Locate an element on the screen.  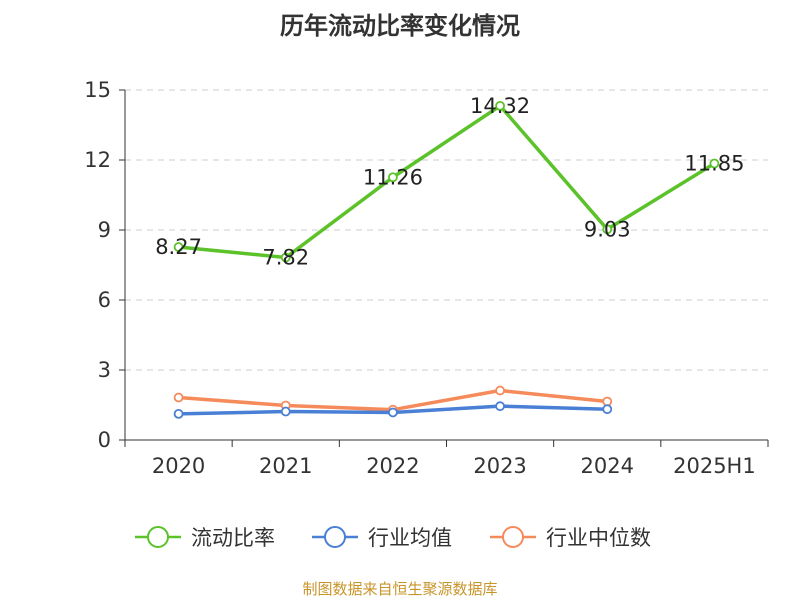
data-label: 11.85 is located at coordinates (714, 164).